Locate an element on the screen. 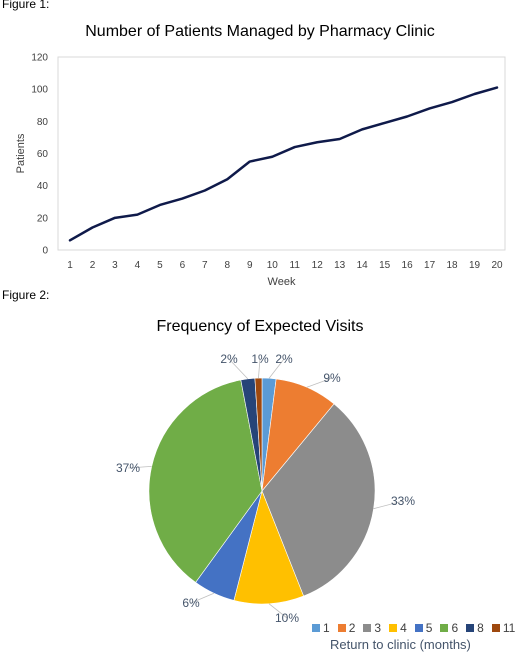 The height and width of the screenshot is (653, 520). y-tick-label: 80 is located at coordinates (43, 122).